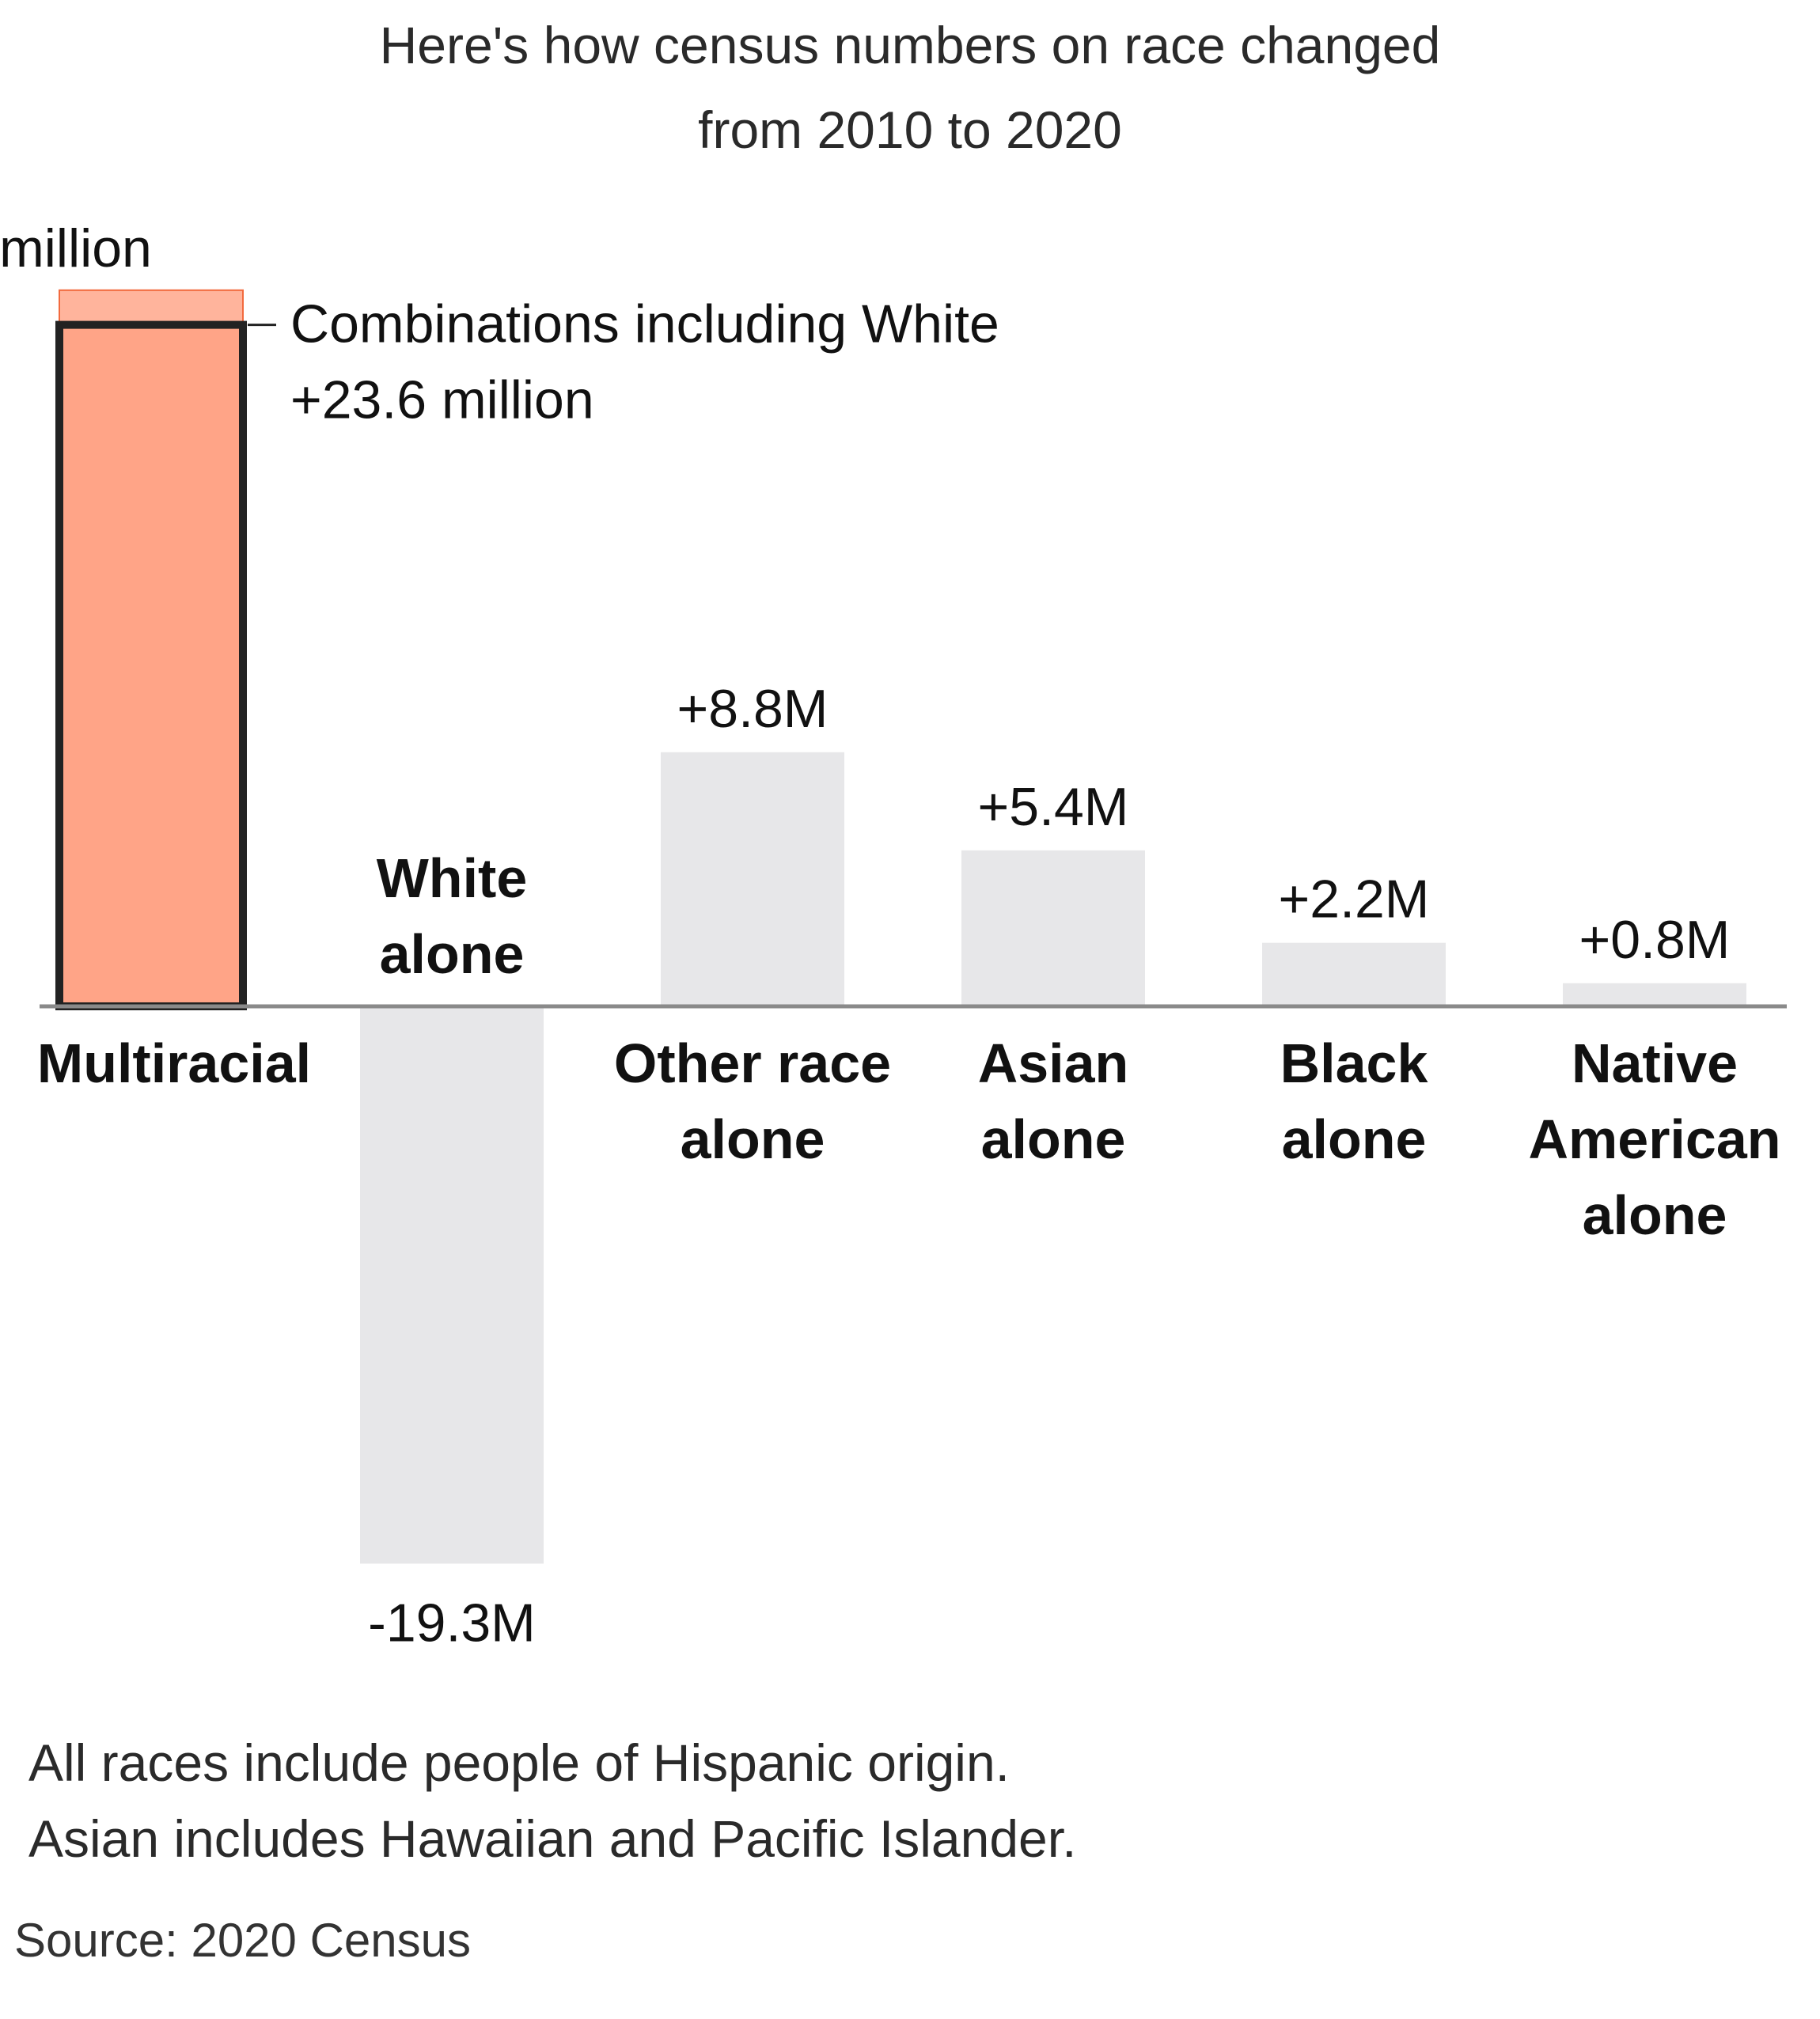 The image size is (1820, 2019). I want to click on bar-multiracial-including-white, so click(151, 665).